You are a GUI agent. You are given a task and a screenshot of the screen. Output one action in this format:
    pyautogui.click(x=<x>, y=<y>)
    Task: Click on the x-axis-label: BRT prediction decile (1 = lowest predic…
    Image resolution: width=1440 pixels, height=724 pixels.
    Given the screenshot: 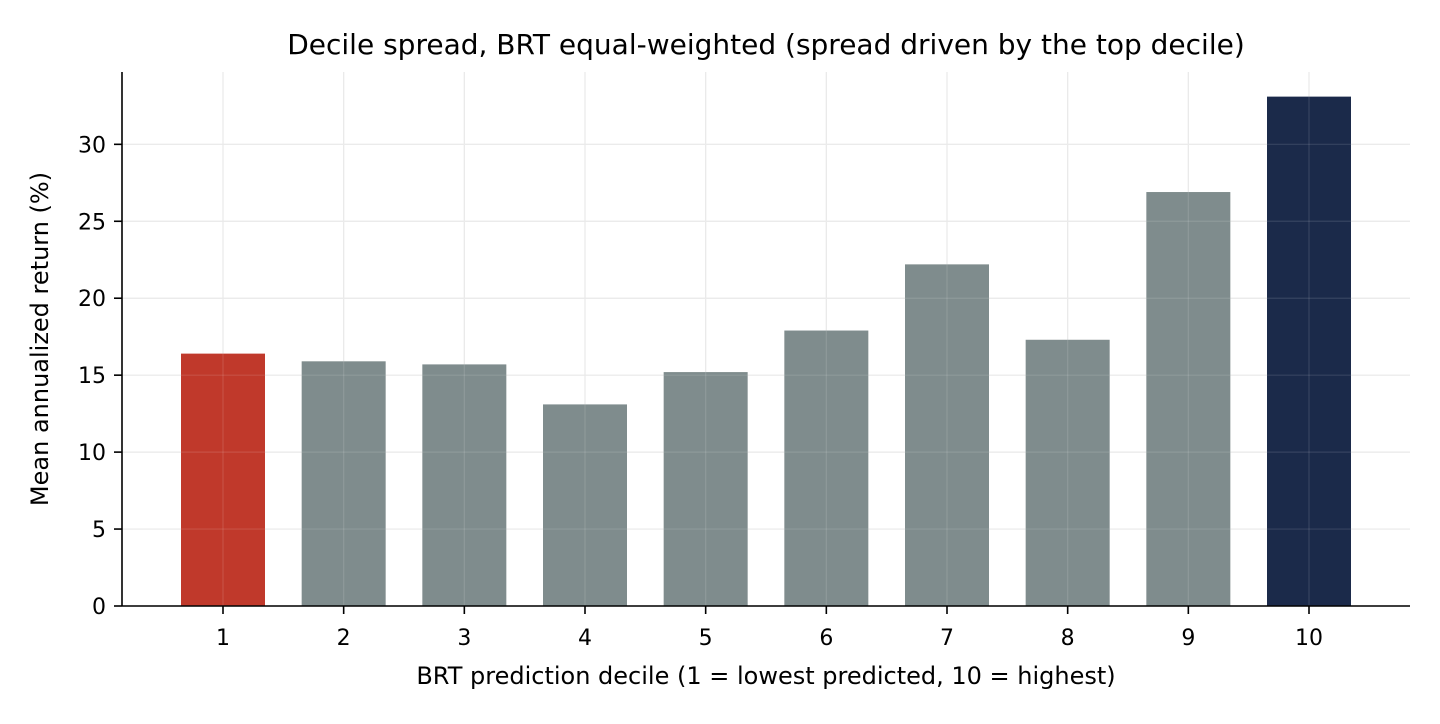 What is the action you would take?
    pyautogui.click(x=765, y=676)
    